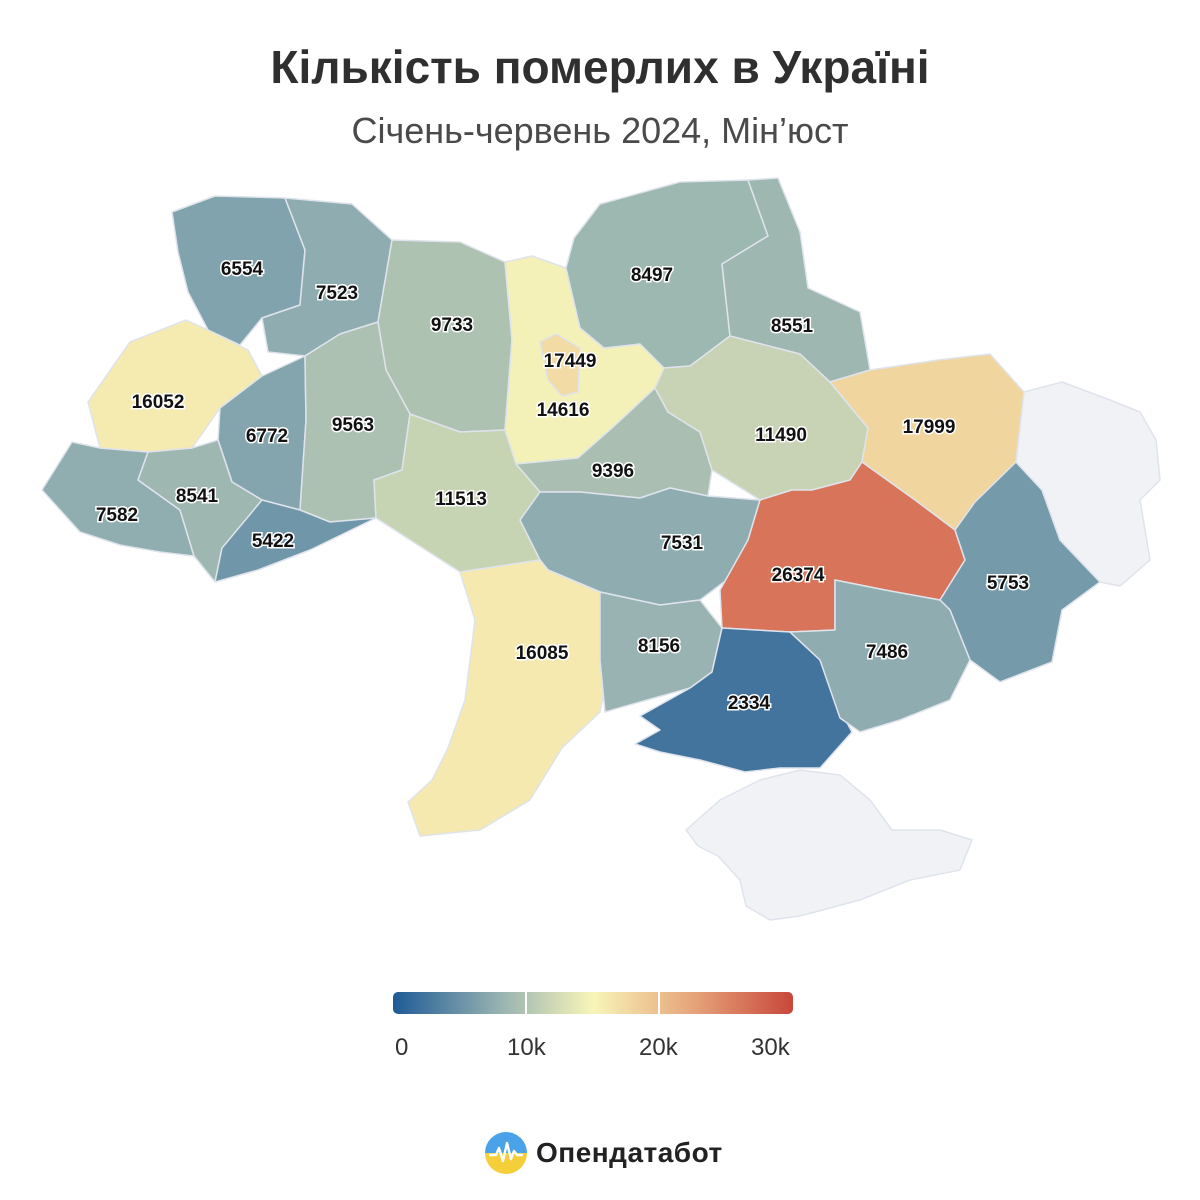 The image size is (1200, 1200). What do you see at coordinates (542, 653) in the screenshot?
I see `region-label-odesa: 16085` at bounding box center [542, 653].